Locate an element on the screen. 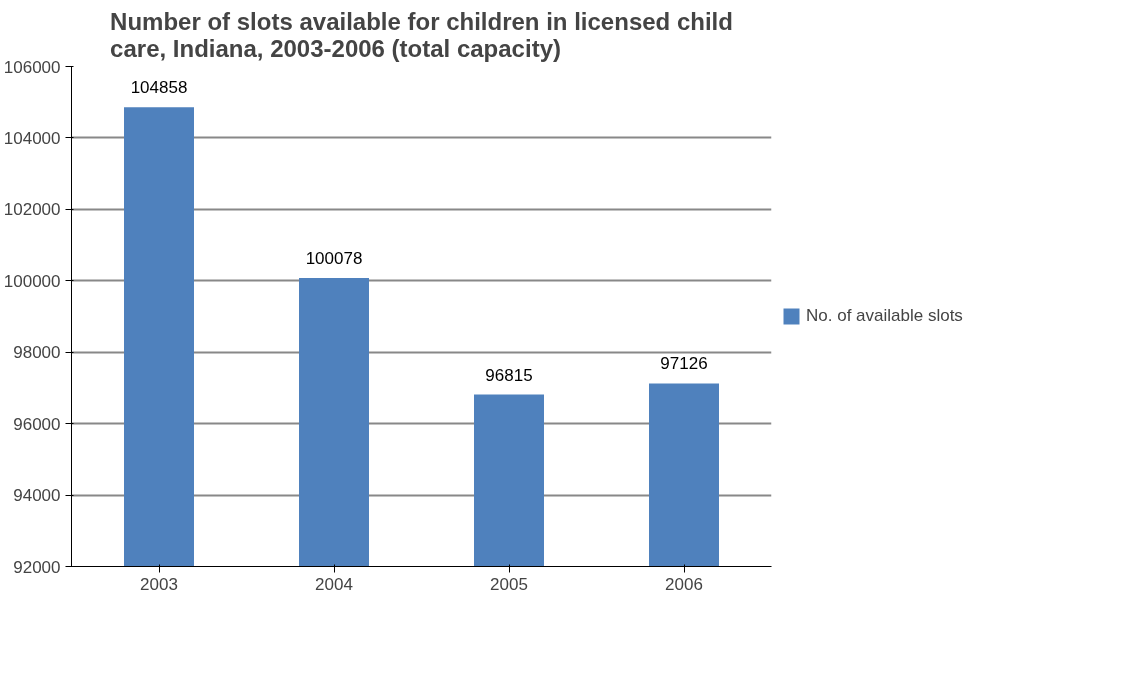  y-tick-label: 104000 is located at coordinates (32, 138).